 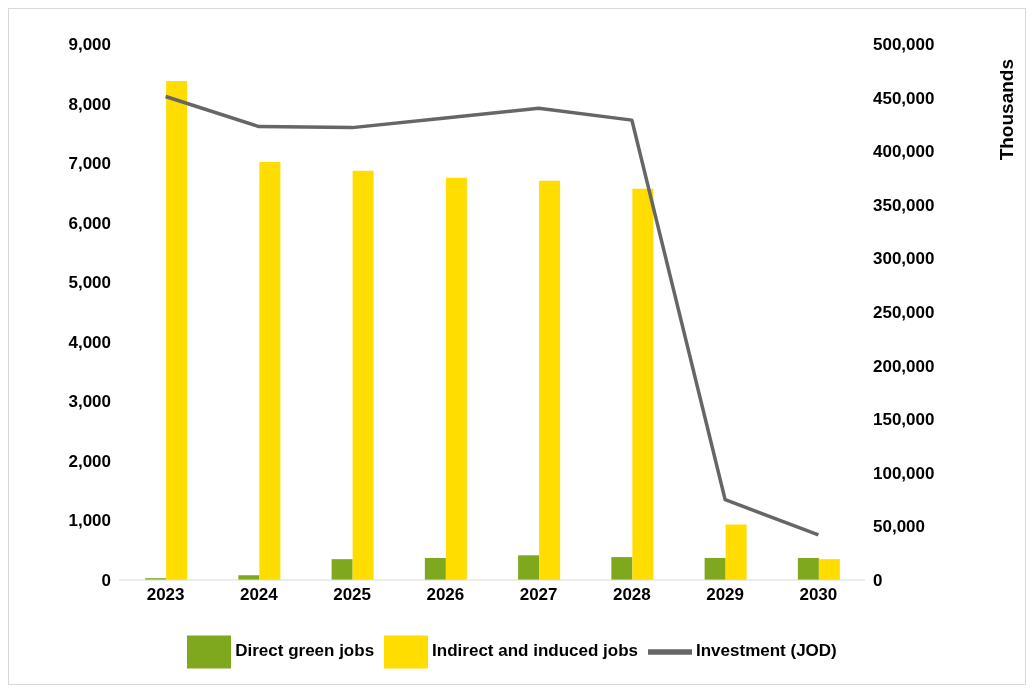 What do you see at coordinates (904, 45) in the screenshot?
I see `y2-tick-label: 500,000` at bounding box center [904, 45].